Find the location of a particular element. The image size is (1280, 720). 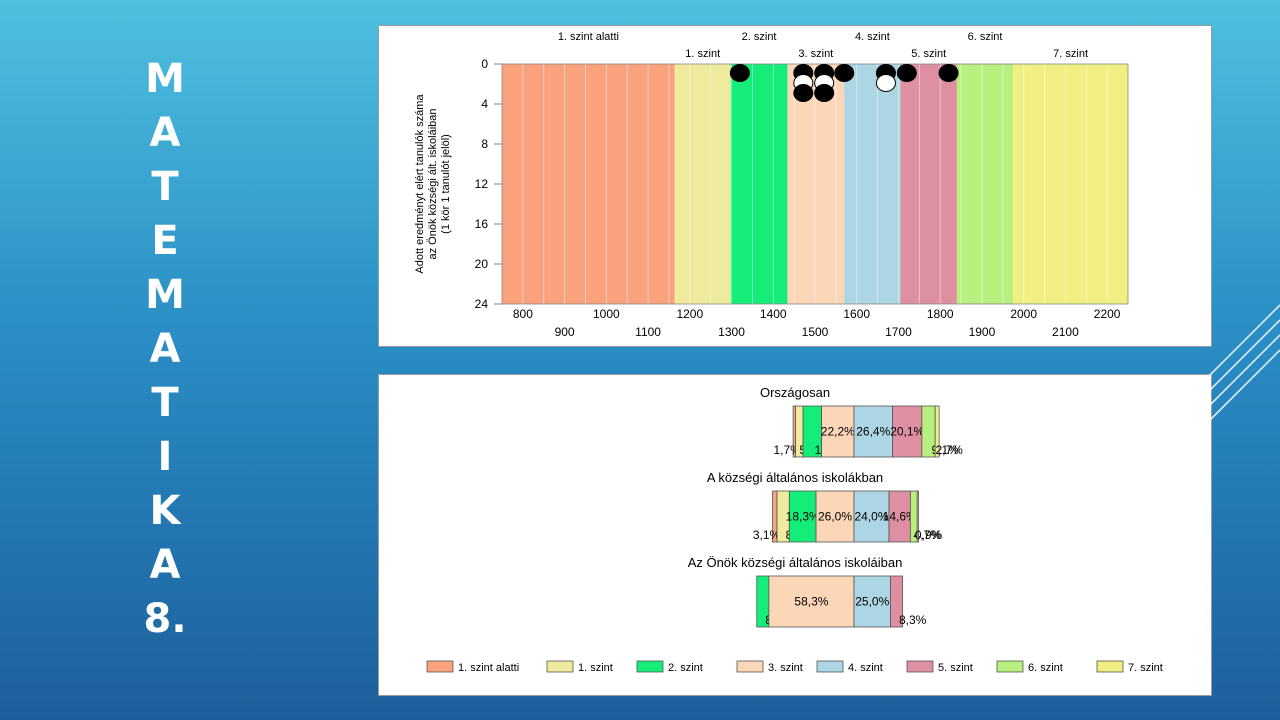

y-tick-label: 20 is located at coordinates (482, 264).